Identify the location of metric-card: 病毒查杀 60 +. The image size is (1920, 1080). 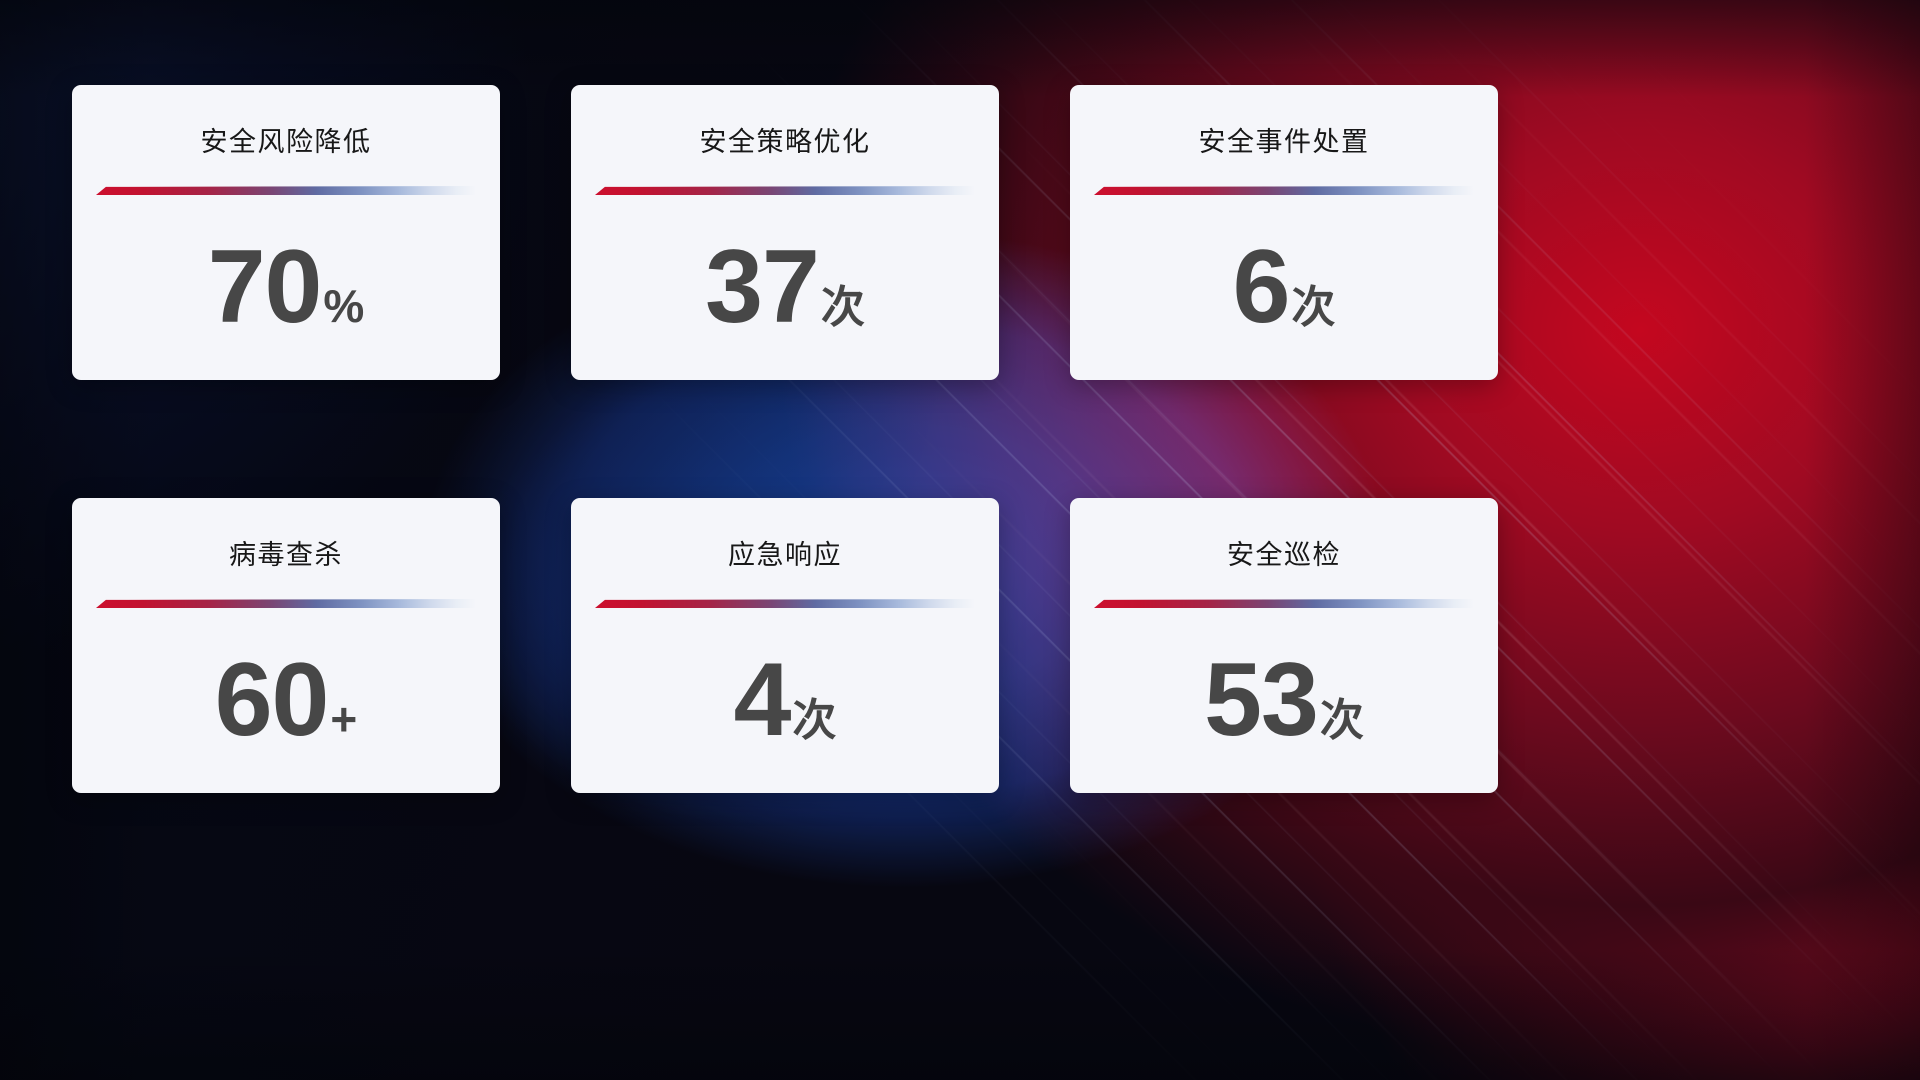
(286, 645).